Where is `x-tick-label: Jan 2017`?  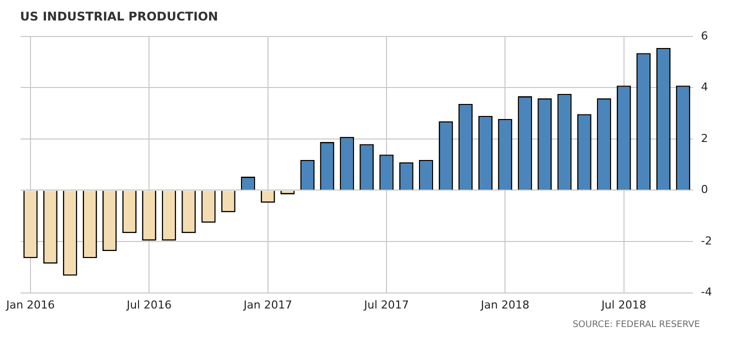 x-tick-label: Jan 2017 is located at coordinates (267, 305).